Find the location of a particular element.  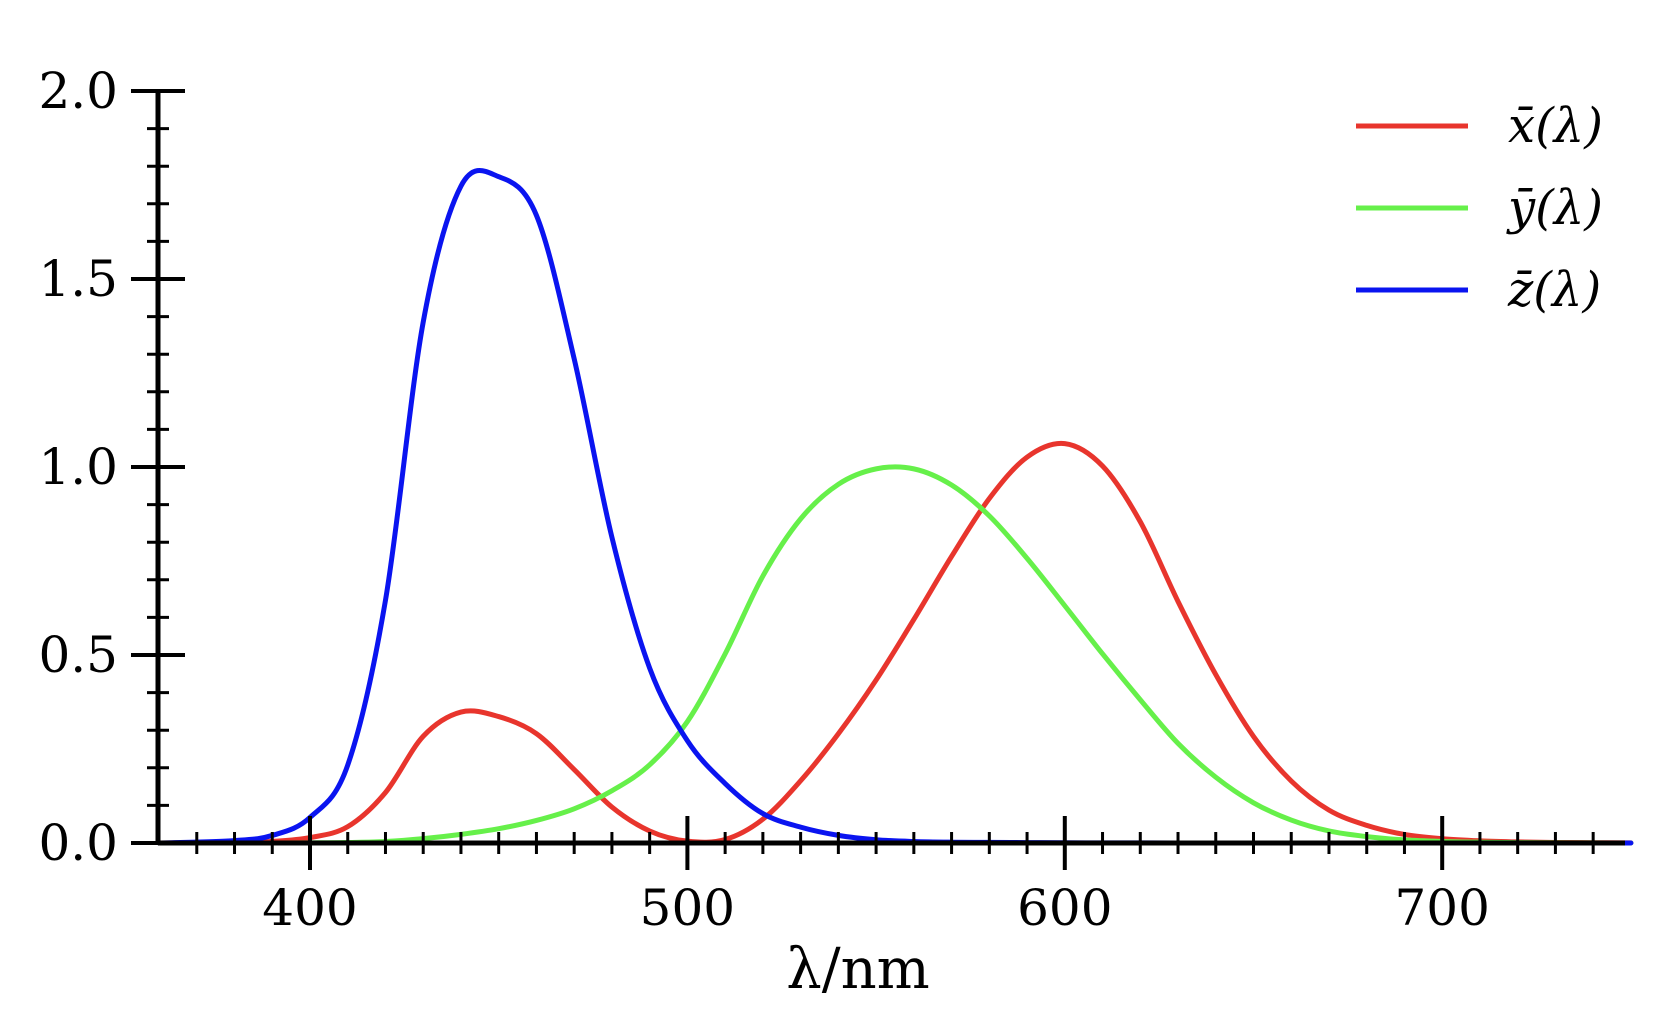

y-tick-label: 0.5 is located at coordinates (78, 655).